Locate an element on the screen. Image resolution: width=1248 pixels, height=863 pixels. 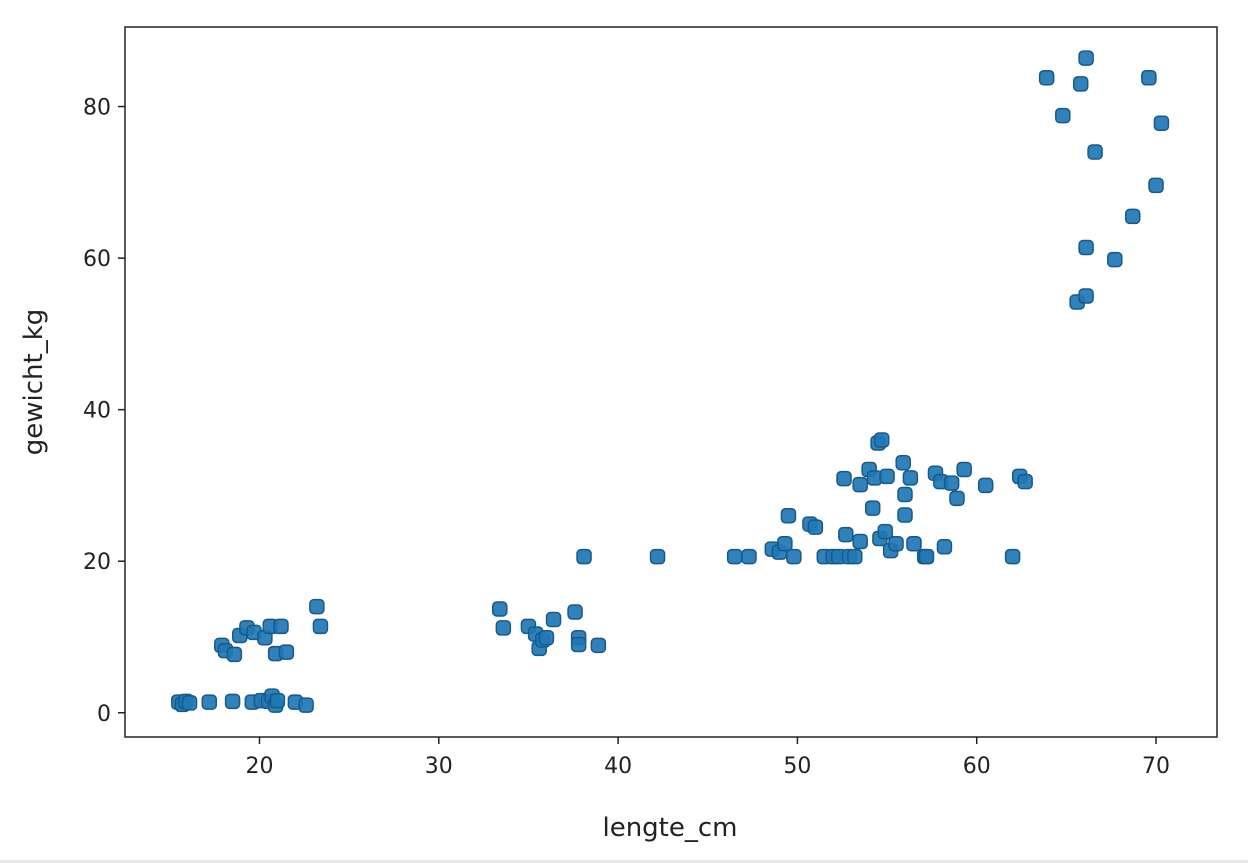
y-tick-label: 80 is located at coordinates (97, 108).